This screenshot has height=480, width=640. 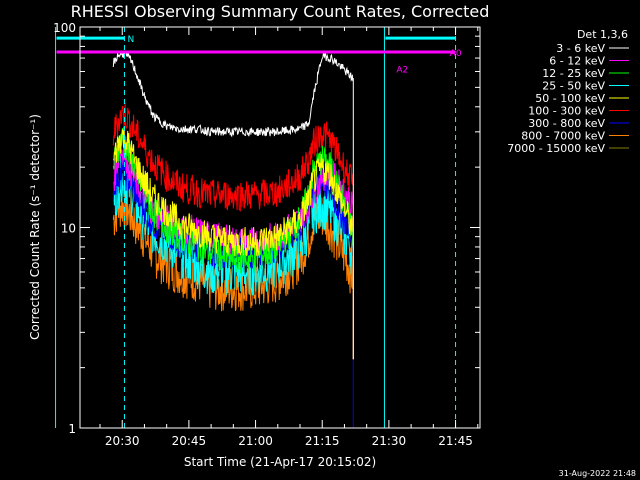 What do you see at coordinates (402, 71) in the screenshot?
I see `annotation-2: A2` at bounding box center [402, 71].